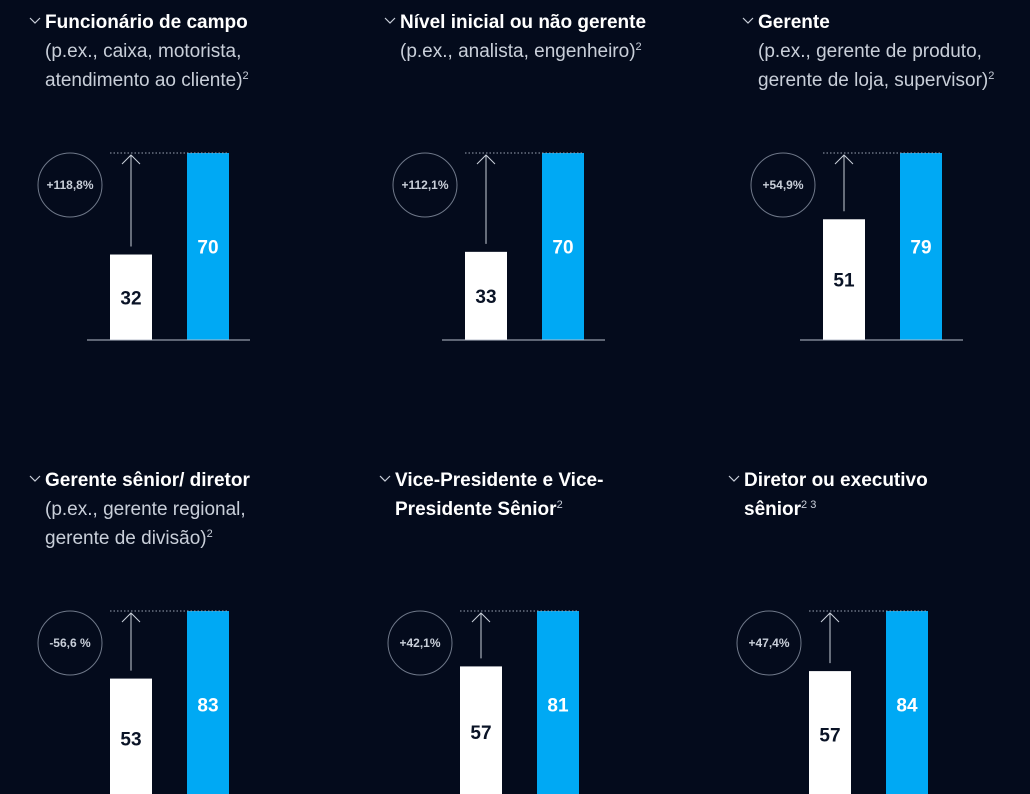 The image size is (1030, 794). I want to click on annotation: +112,1%, so click(424, 185).